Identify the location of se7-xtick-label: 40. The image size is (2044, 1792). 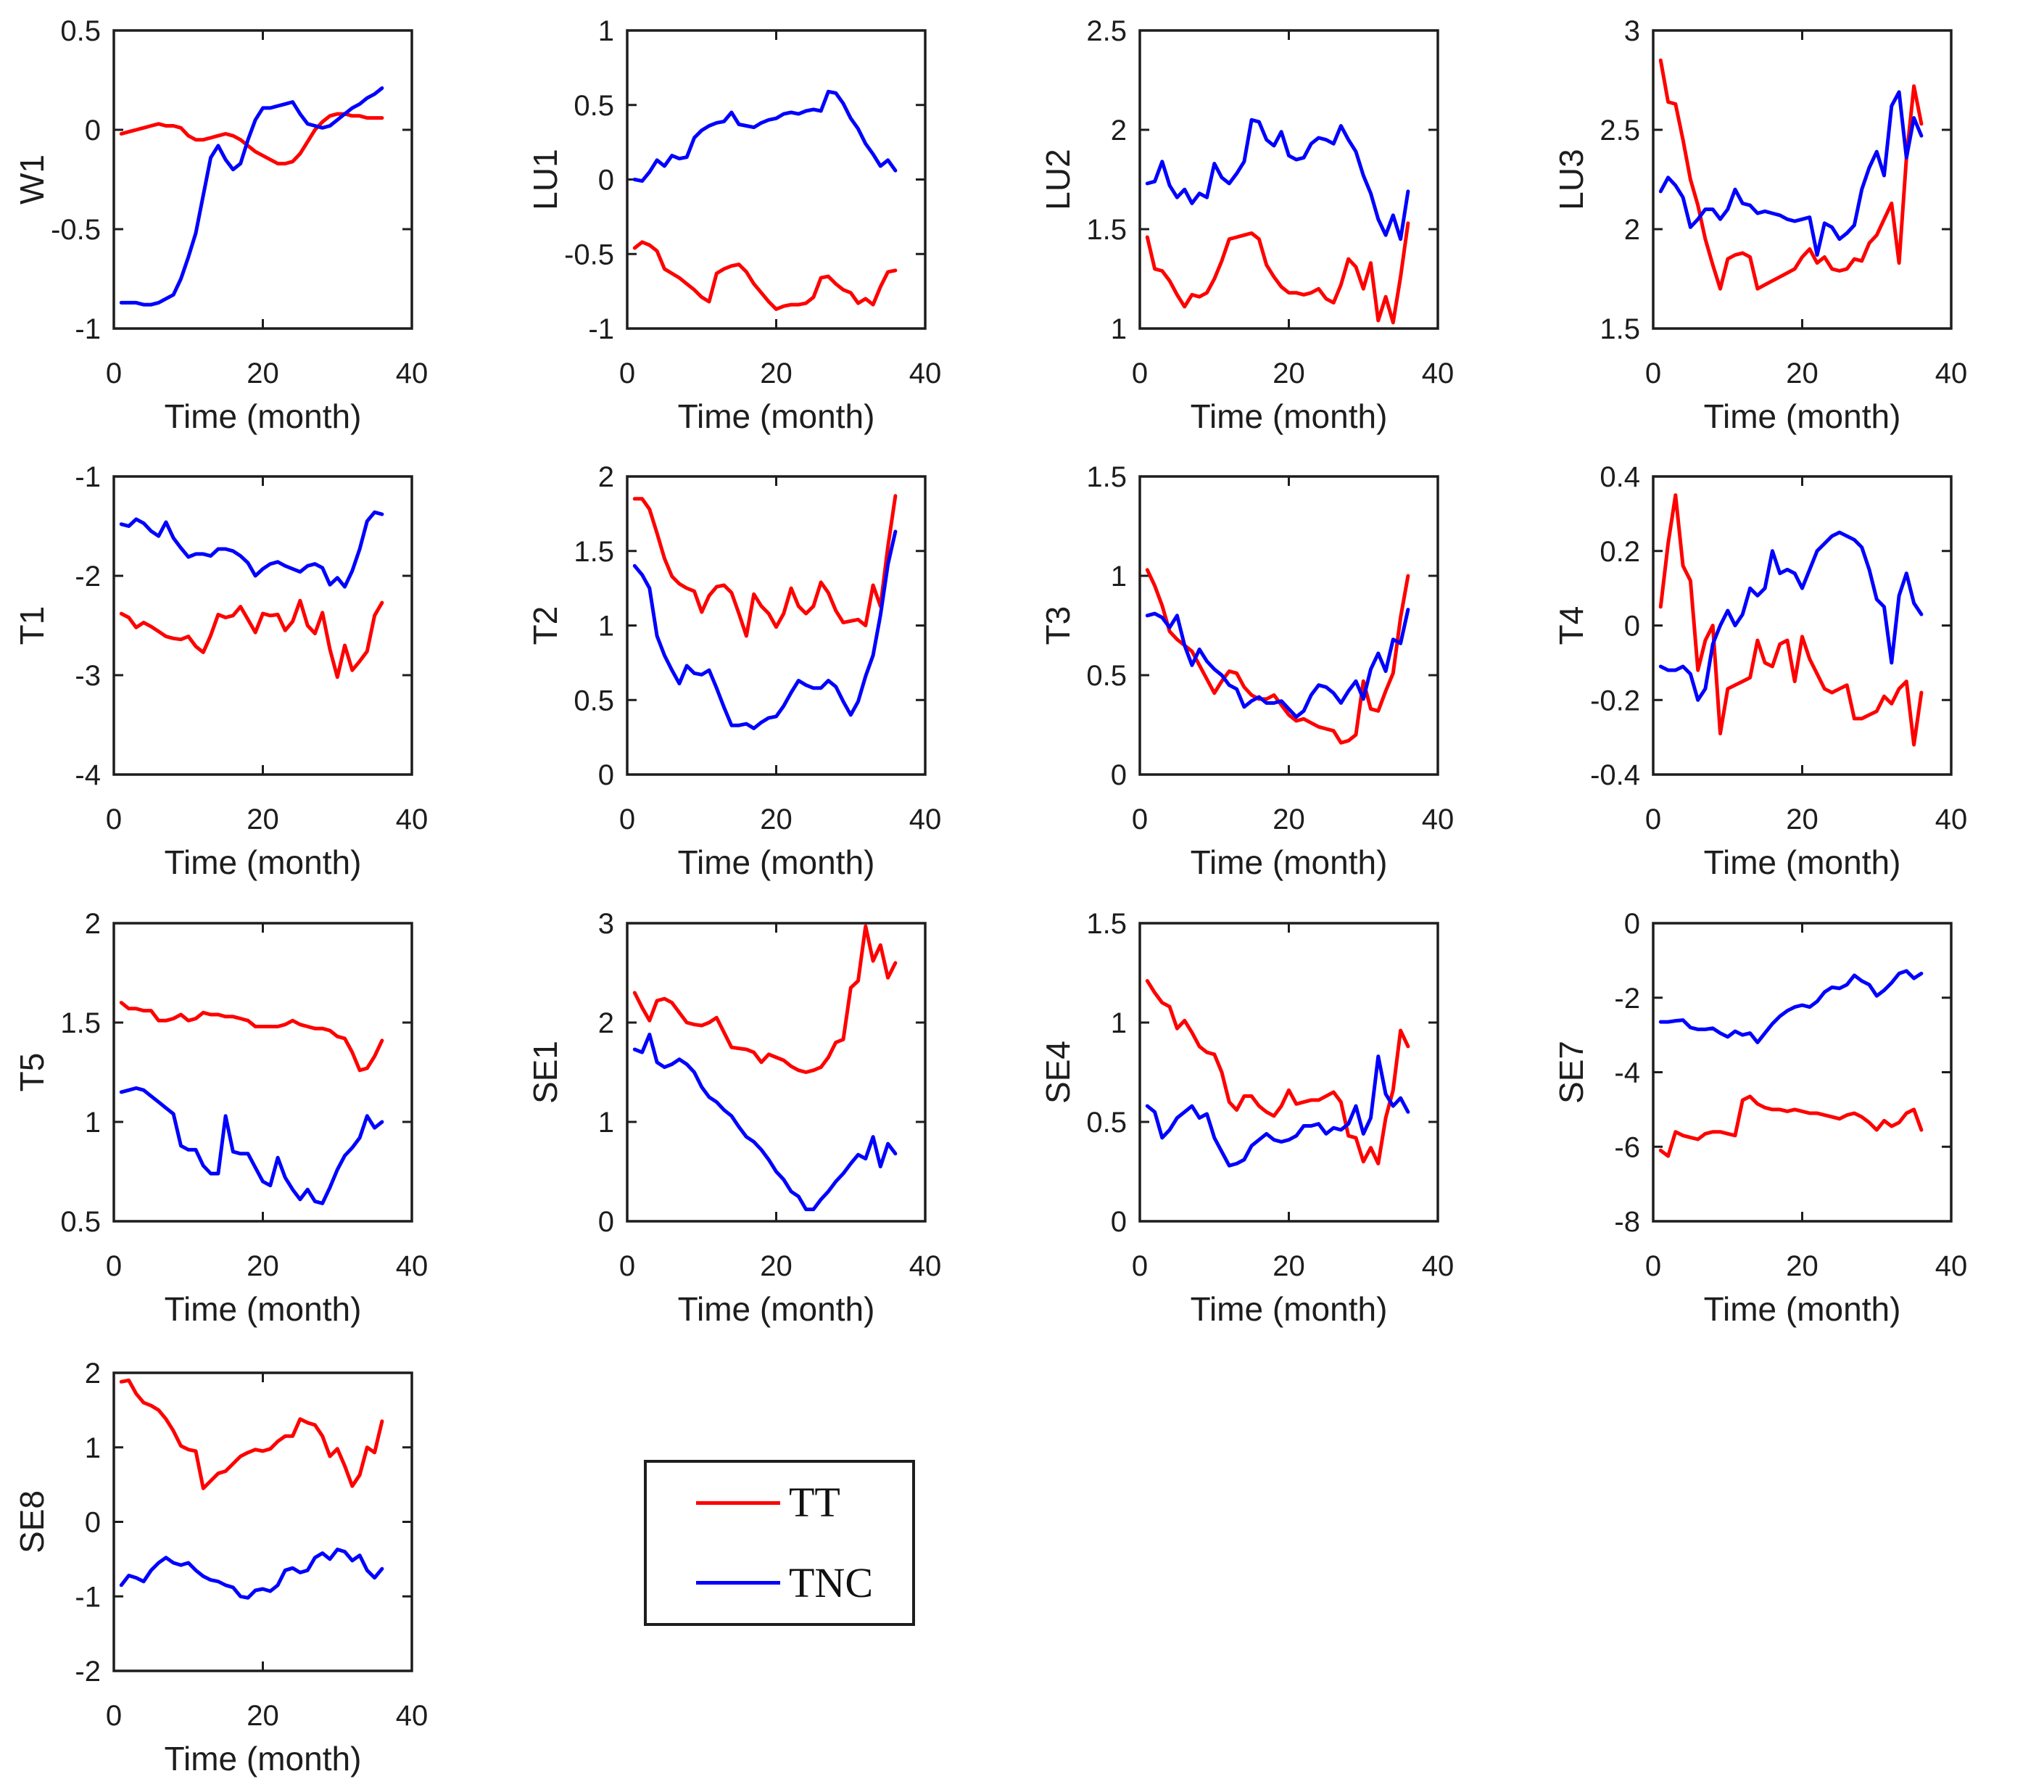
(1951, 1266).